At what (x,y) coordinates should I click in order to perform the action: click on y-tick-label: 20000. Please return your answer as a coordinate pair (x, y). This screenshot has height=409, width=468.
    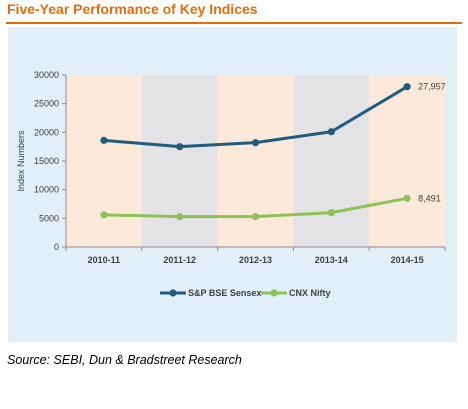
    Looking at the image, I should click on (46, 132).